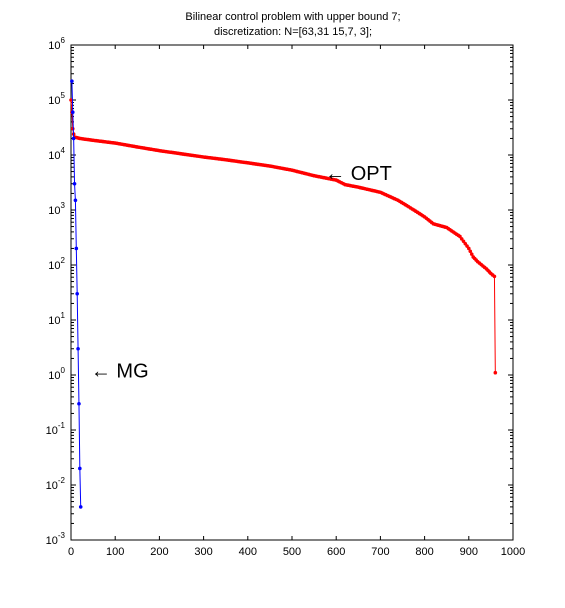  I want to click on x-tick-label: 100, so click(115, 552).